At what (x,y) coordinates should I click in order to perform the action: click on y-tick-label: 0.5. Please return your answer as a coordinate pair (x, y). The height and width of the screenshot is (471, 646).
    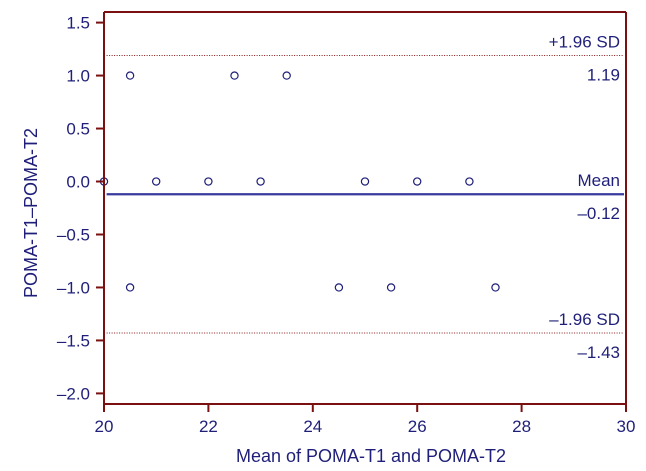
    Looking at the image, I should click on (78, 129).